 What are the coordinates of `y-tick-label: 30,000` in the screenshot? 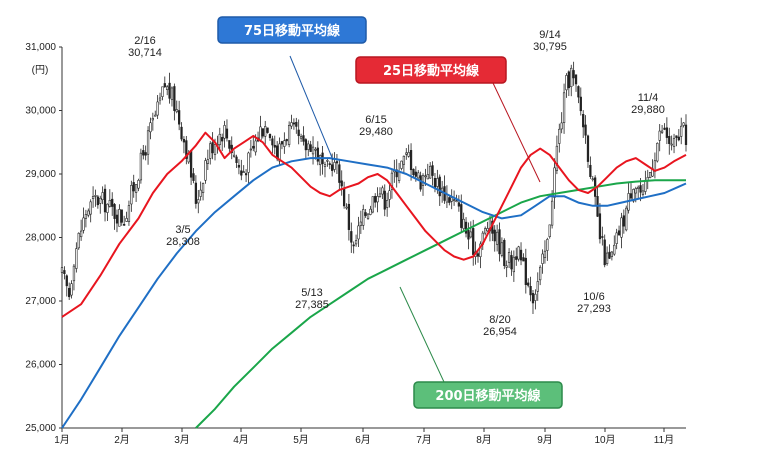 It's located at (40, 111).